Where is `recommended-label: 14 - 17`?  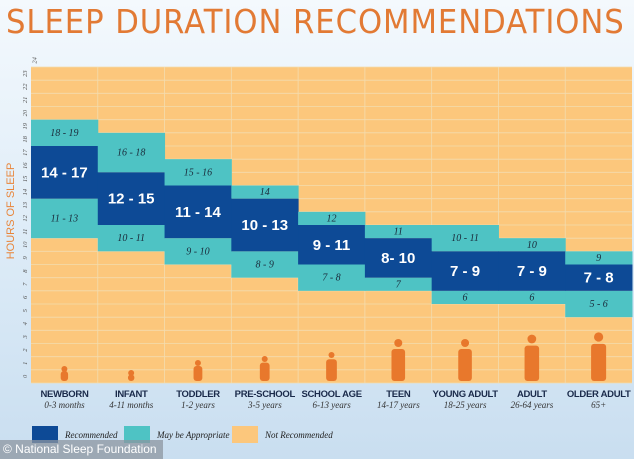
recommended-label: 14 - 17 is located at coordinates (64, 172).